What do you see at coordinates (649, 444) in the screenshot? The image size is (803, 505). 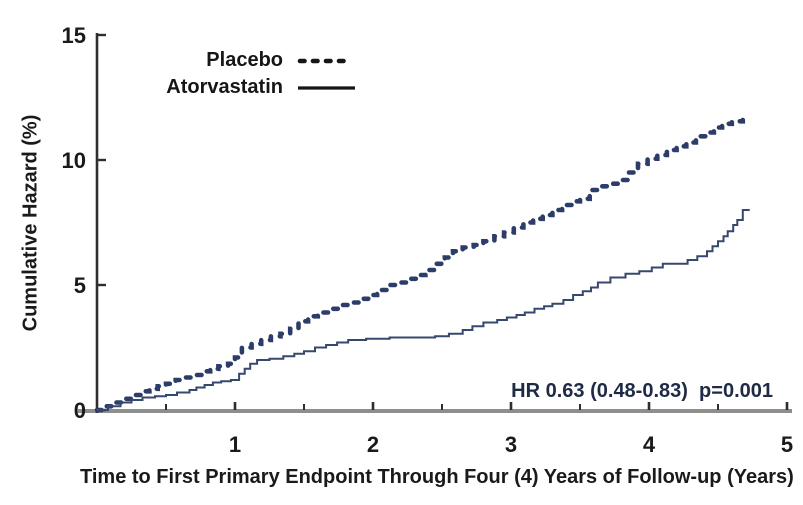 I see `x-tick-label: 4` at bounding box center [649, 444].